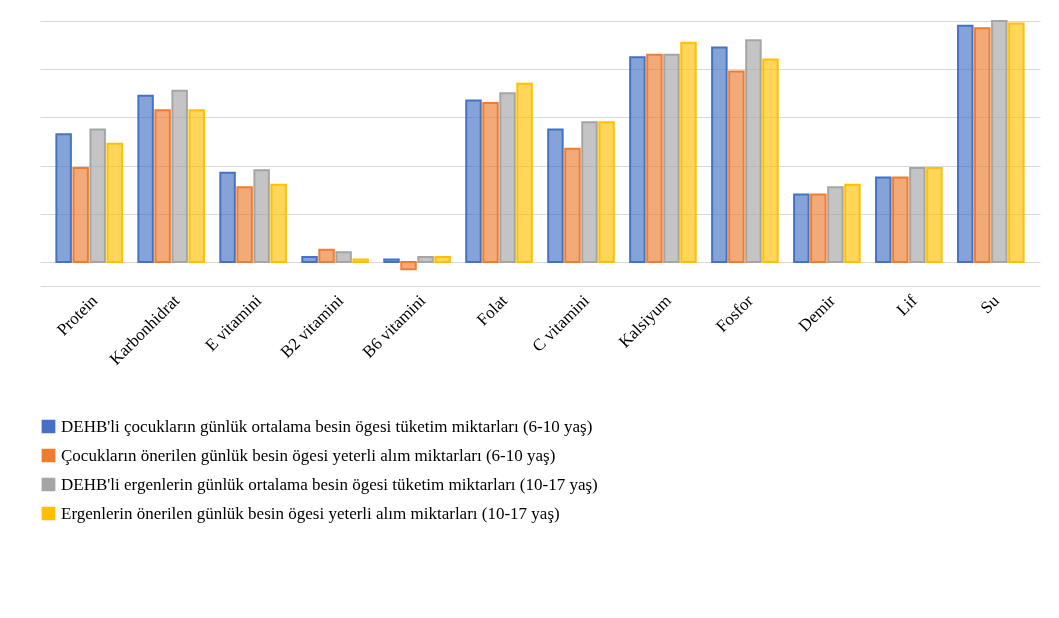  I want to click on legend-label: Ergenlerin önerilen günlük besin ögesi yeterli alım miktarları (10-17 yaş), so click(310, 513).